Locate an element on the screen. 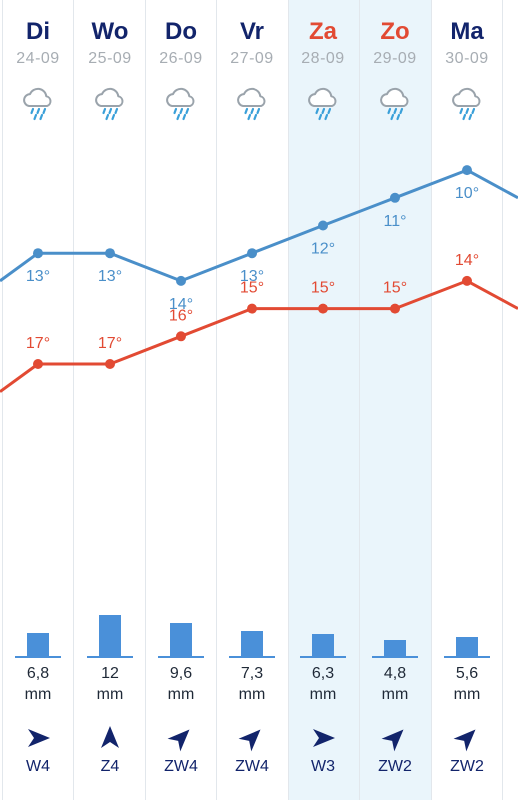 The width and height of the screenshot is (518, 800). day-column-do: Do 26-09 9,6 mm ZW4 is located at coordinates (181, 400).